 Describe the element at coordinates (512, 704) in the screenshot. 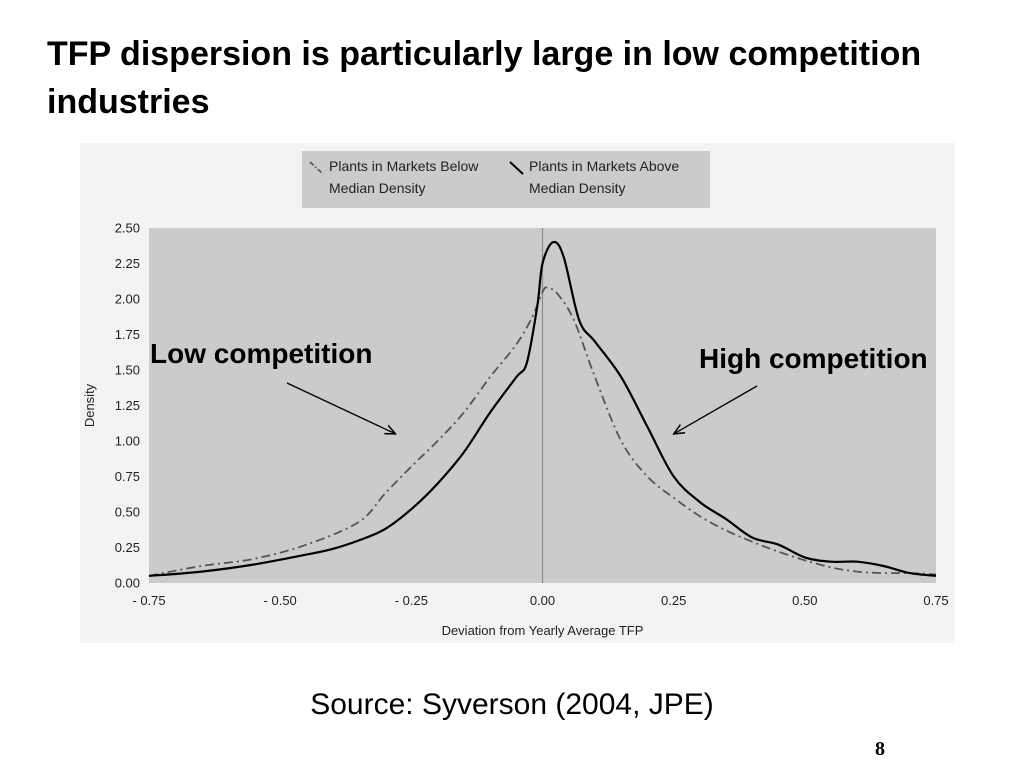

I see `source-citation: Source: Syverson (2004, JPE)` at that location.